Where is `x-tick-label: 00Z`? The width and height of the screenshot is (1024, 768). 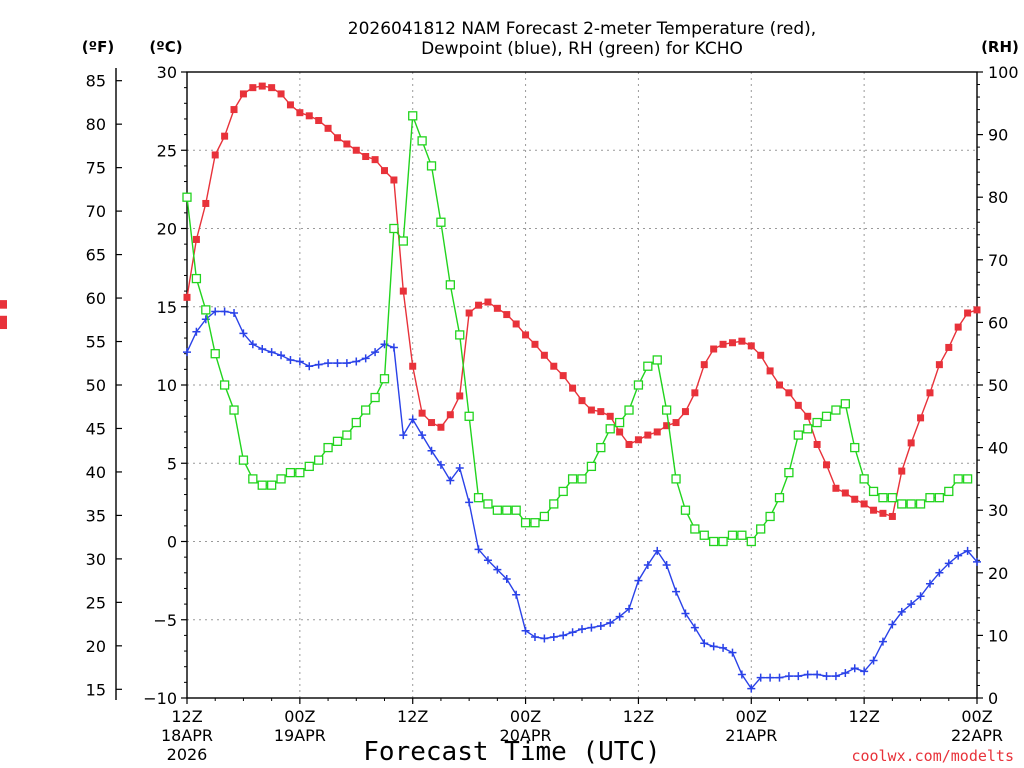
x-tick-label: 00Z is located at coordinates (976, 716).